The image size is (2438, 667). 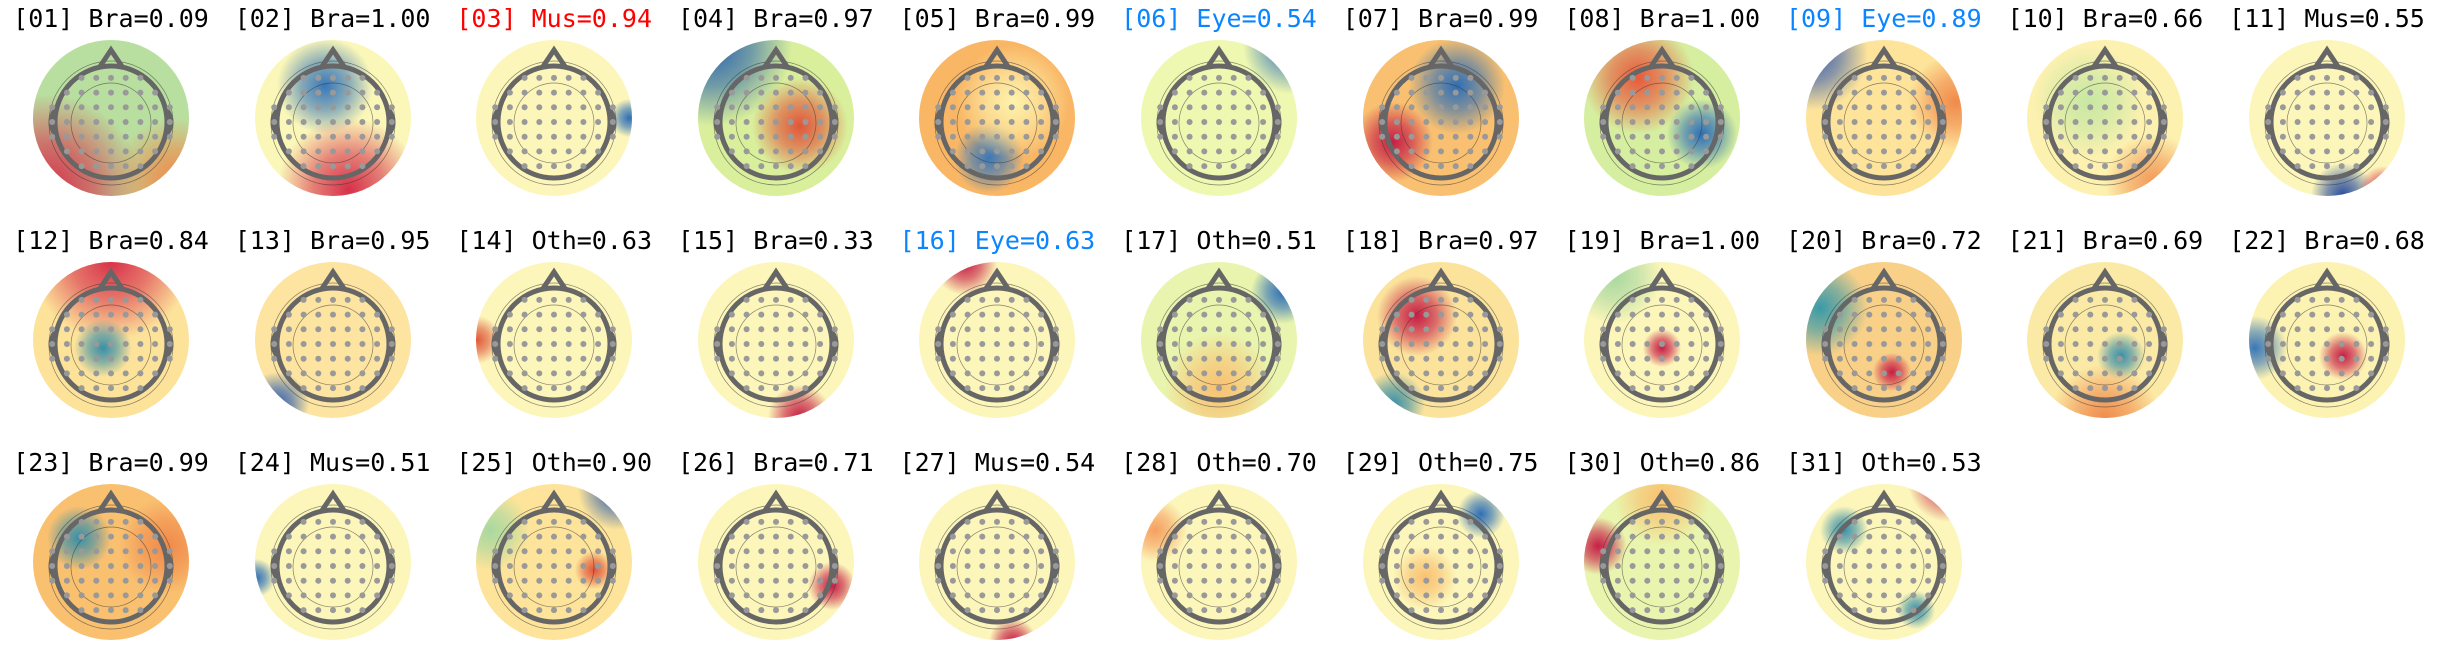 I want to click on component-12: [12] Bra=0.84, so click(x=111, y=333).